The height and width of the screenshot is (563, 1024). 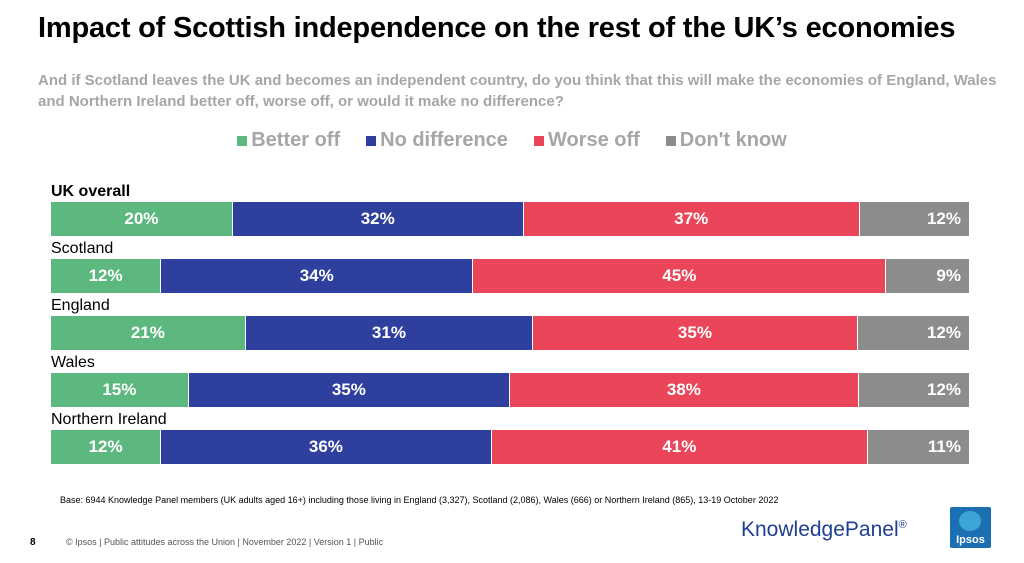 I want to click on stacked-bar: 15% 35% 38% 12%, so click(x=510, y=390).